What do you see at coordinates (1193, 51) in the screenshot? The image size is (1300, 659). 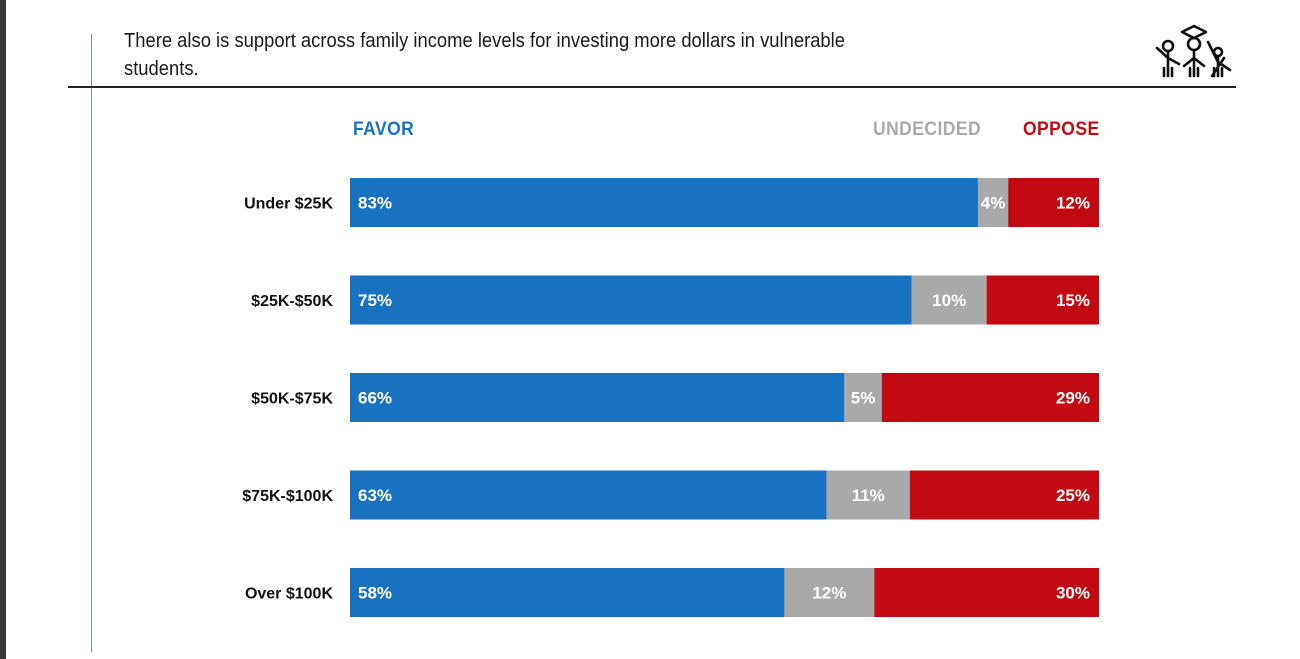 I see `students-celebrating-logo-icon` at bounding box center [1193, 51].